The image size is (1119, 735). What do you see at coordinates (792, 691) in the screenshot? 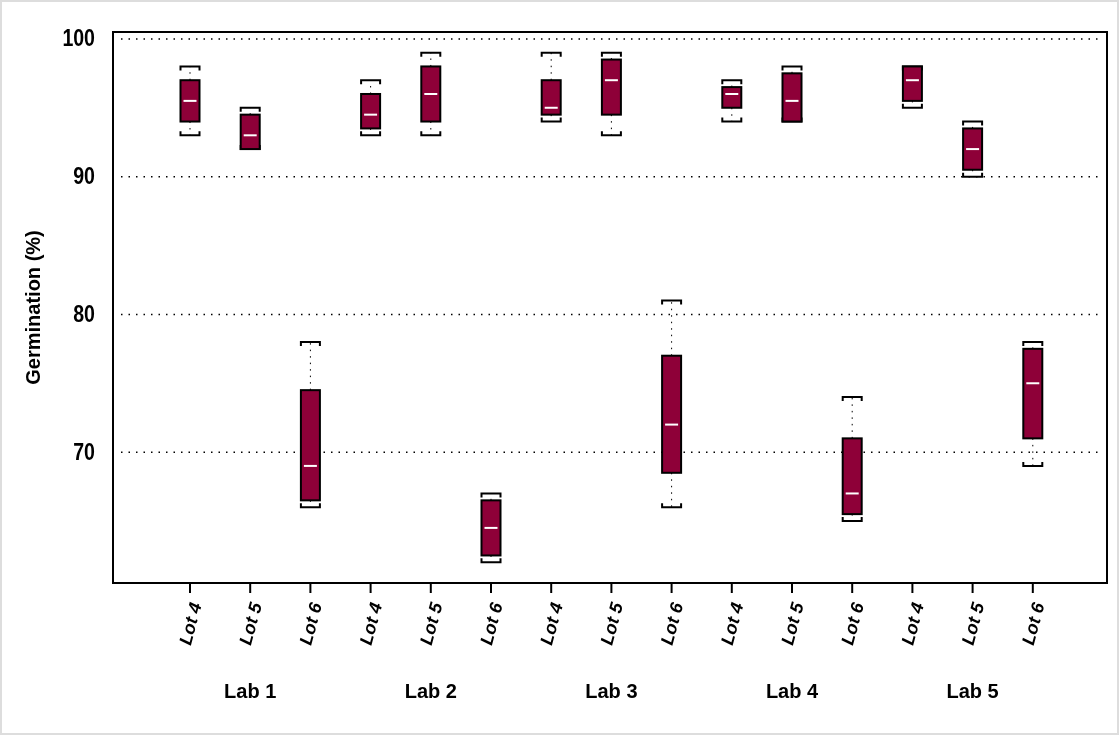
I see `text: Lab 4` at bounding box center [792, 691].